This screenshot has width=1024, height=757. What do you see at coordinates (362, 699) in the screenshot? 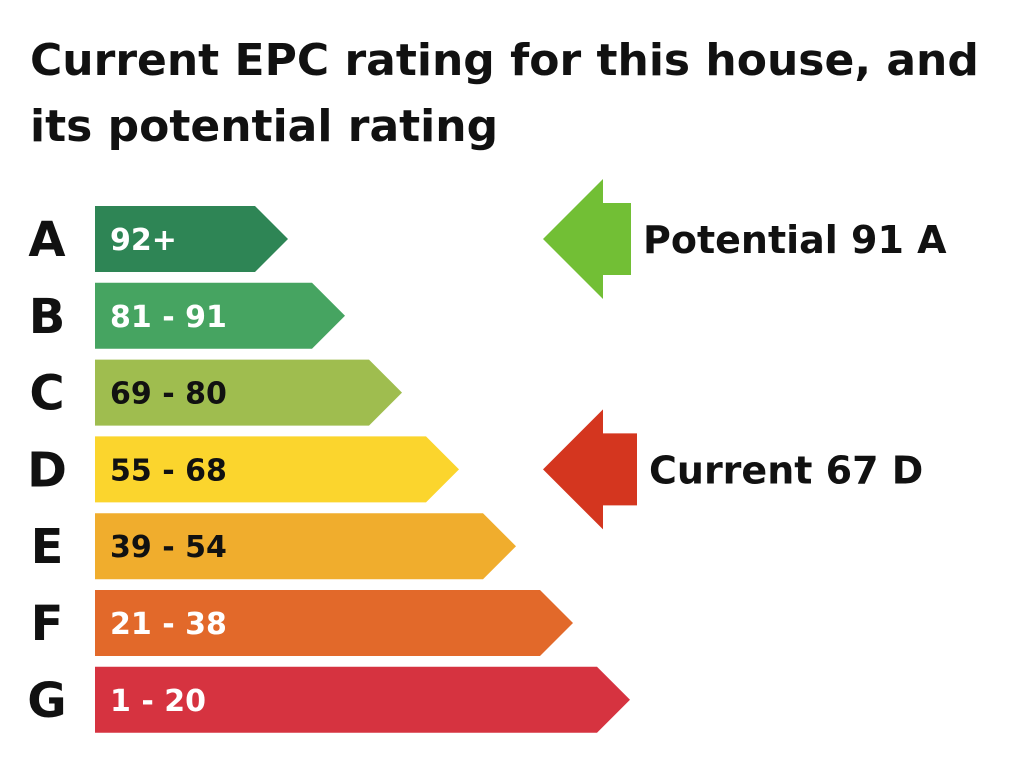
I see `band-bar-g` at bounding box center [362, 699].